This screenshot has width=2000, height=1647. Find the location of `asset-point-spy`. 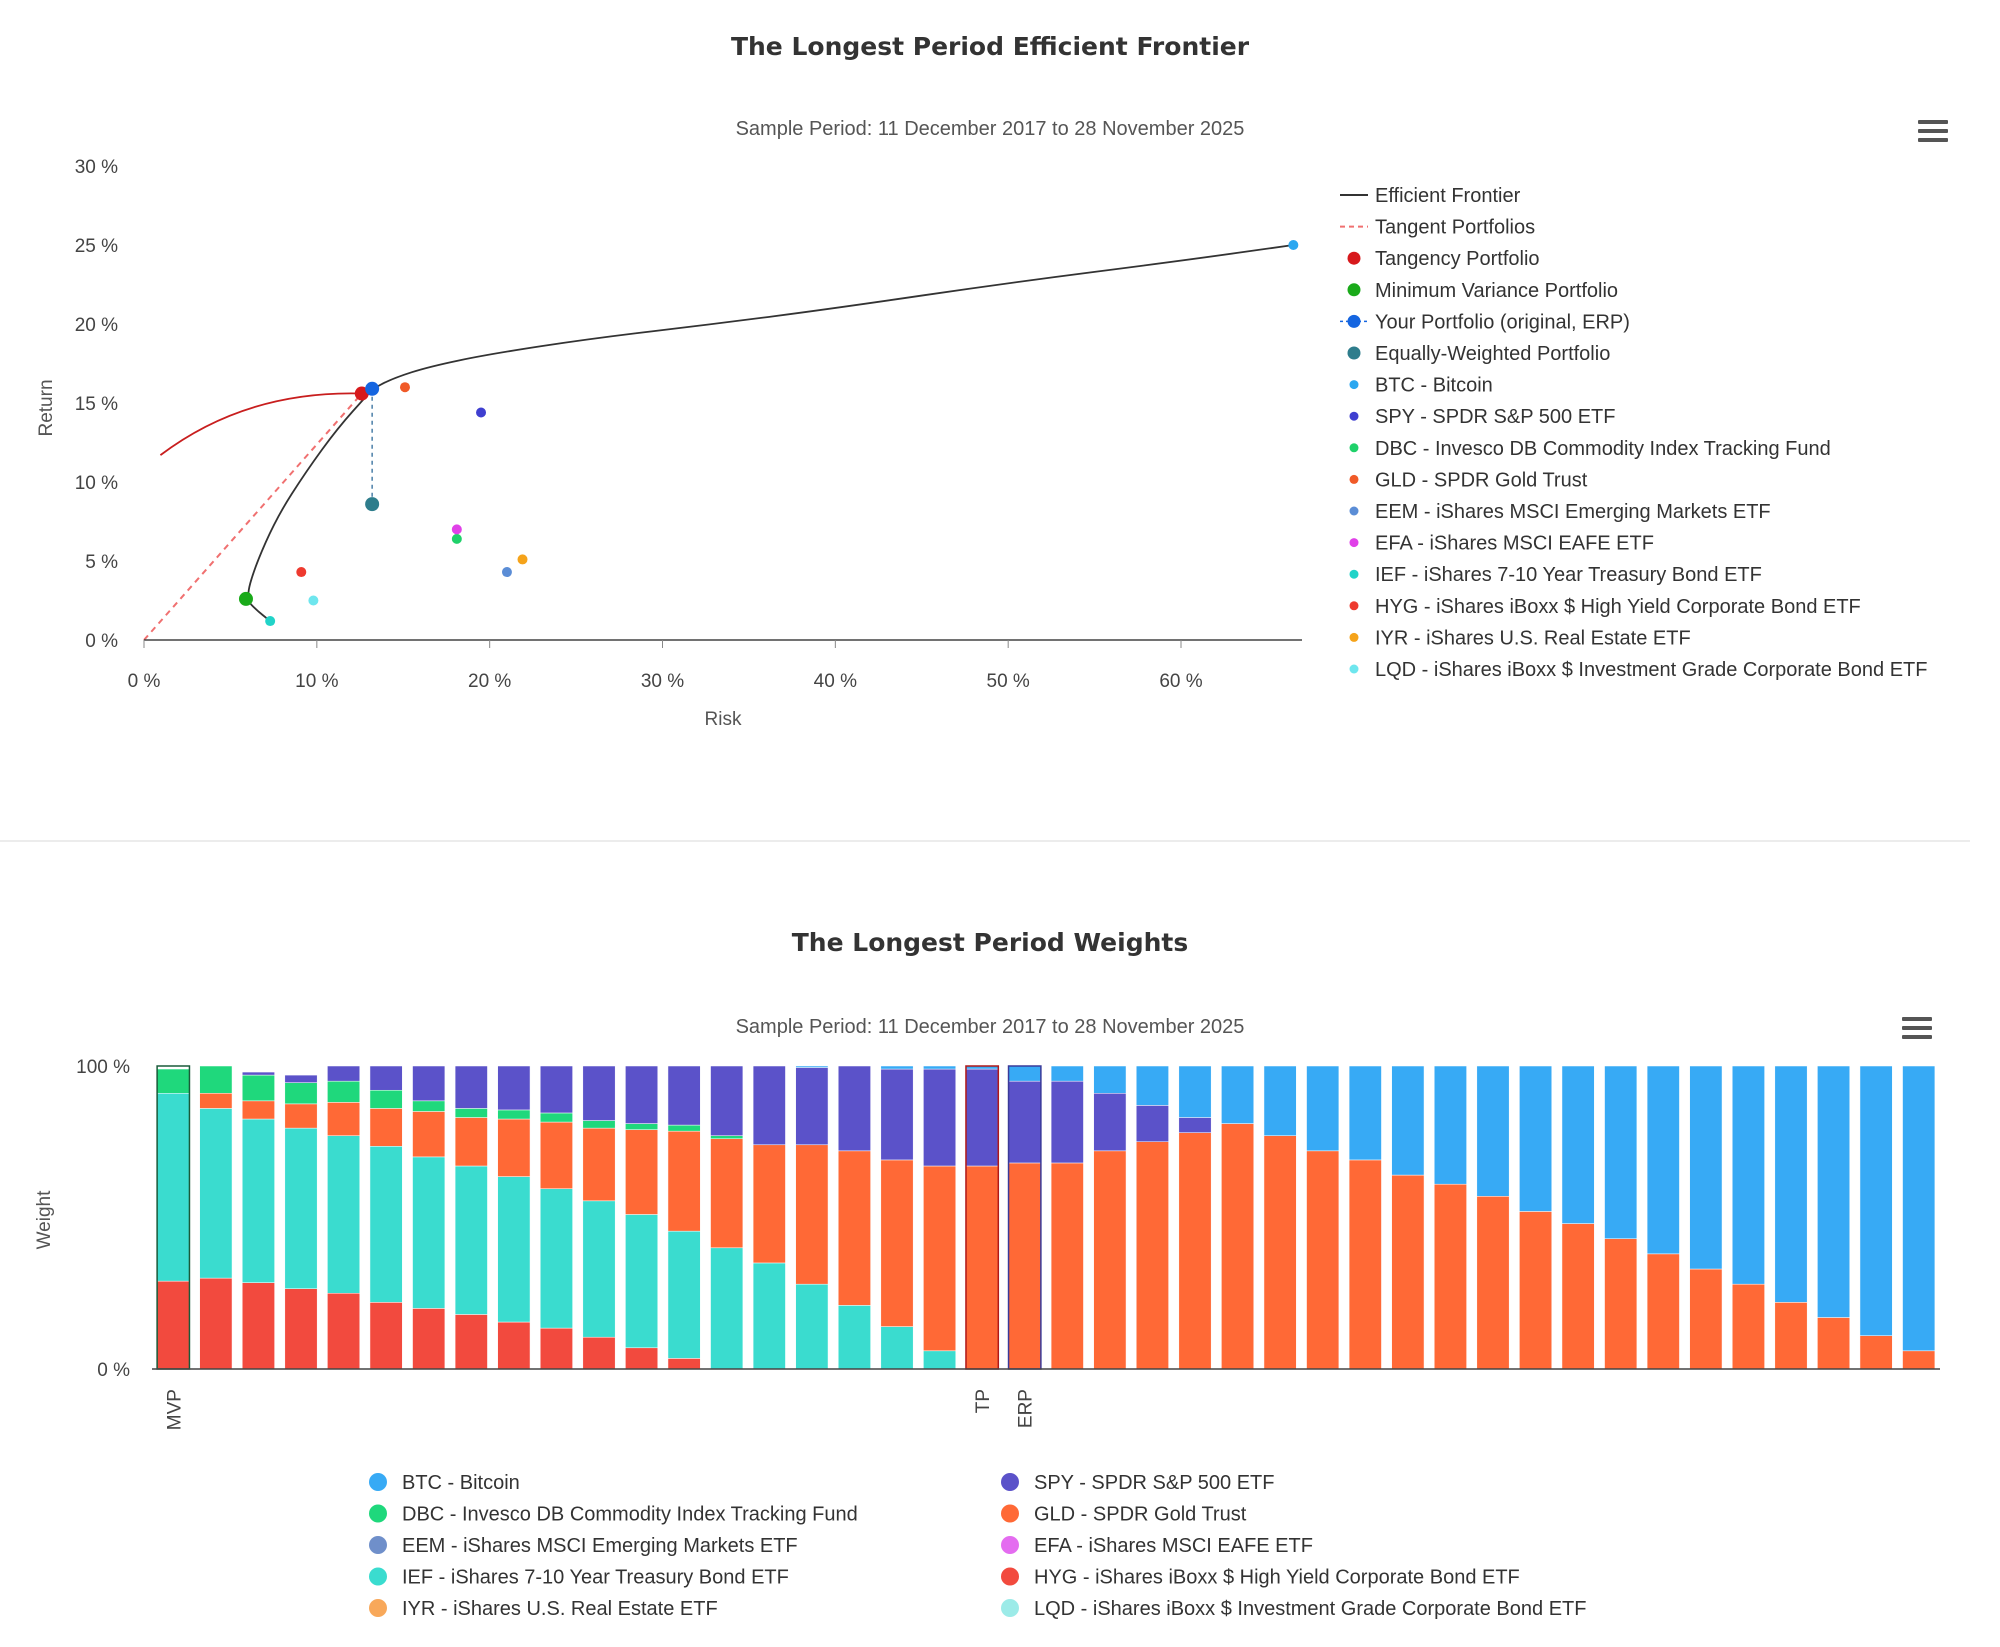

asset-point-spy is located at coordinates (481, 412).